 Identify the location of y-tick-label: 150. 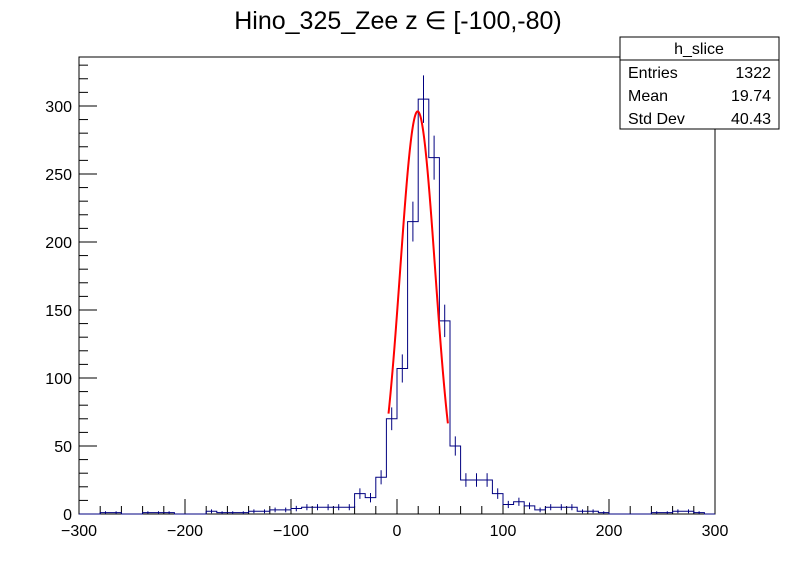
(58, 311).